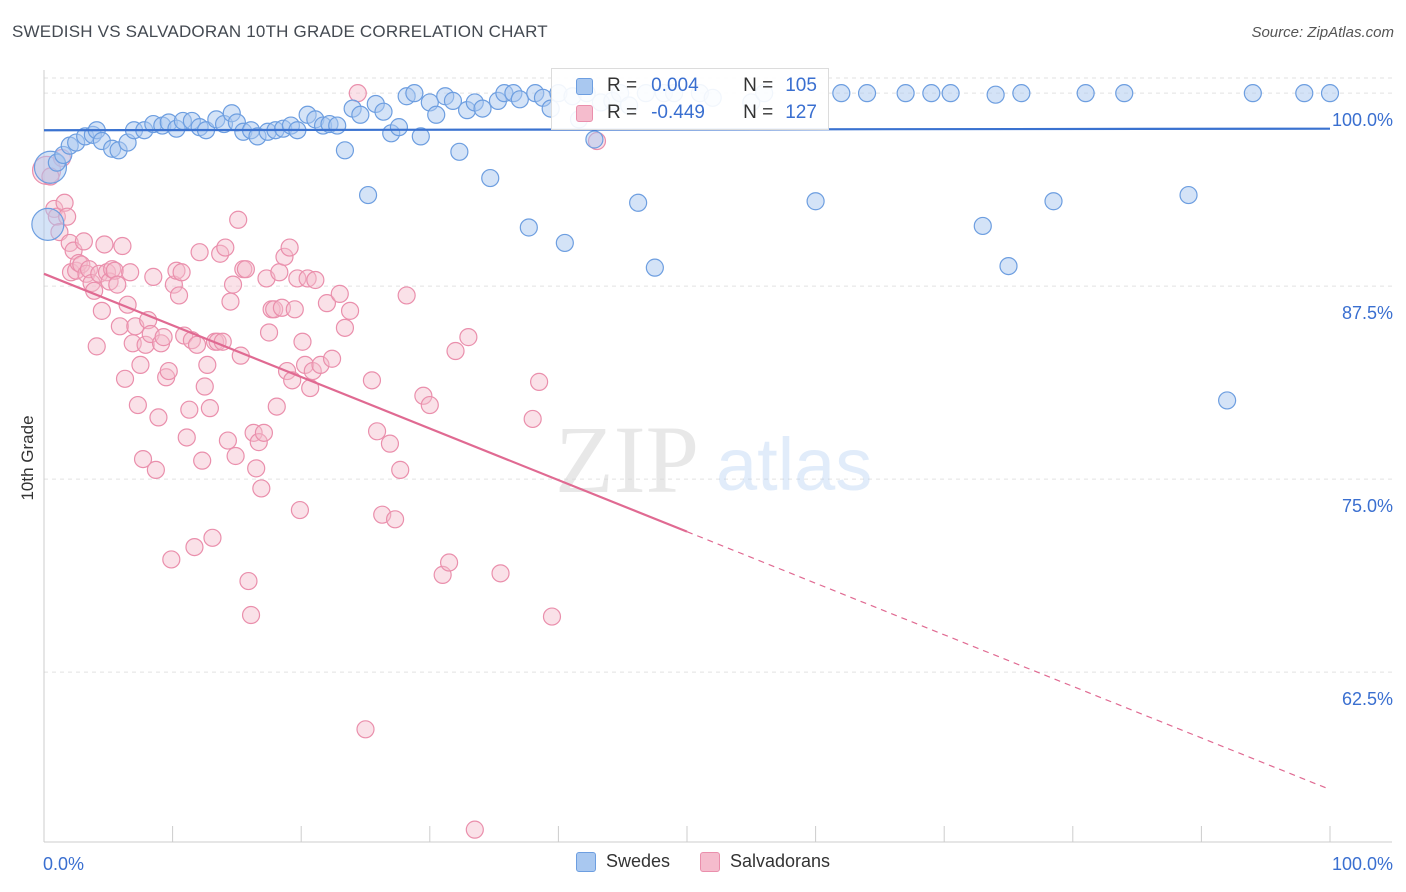  What do you see at coordinates (63, 864) in the screenshot?
I see `x-tick-label-min: 0.0%` at bounding box center [63, 864].